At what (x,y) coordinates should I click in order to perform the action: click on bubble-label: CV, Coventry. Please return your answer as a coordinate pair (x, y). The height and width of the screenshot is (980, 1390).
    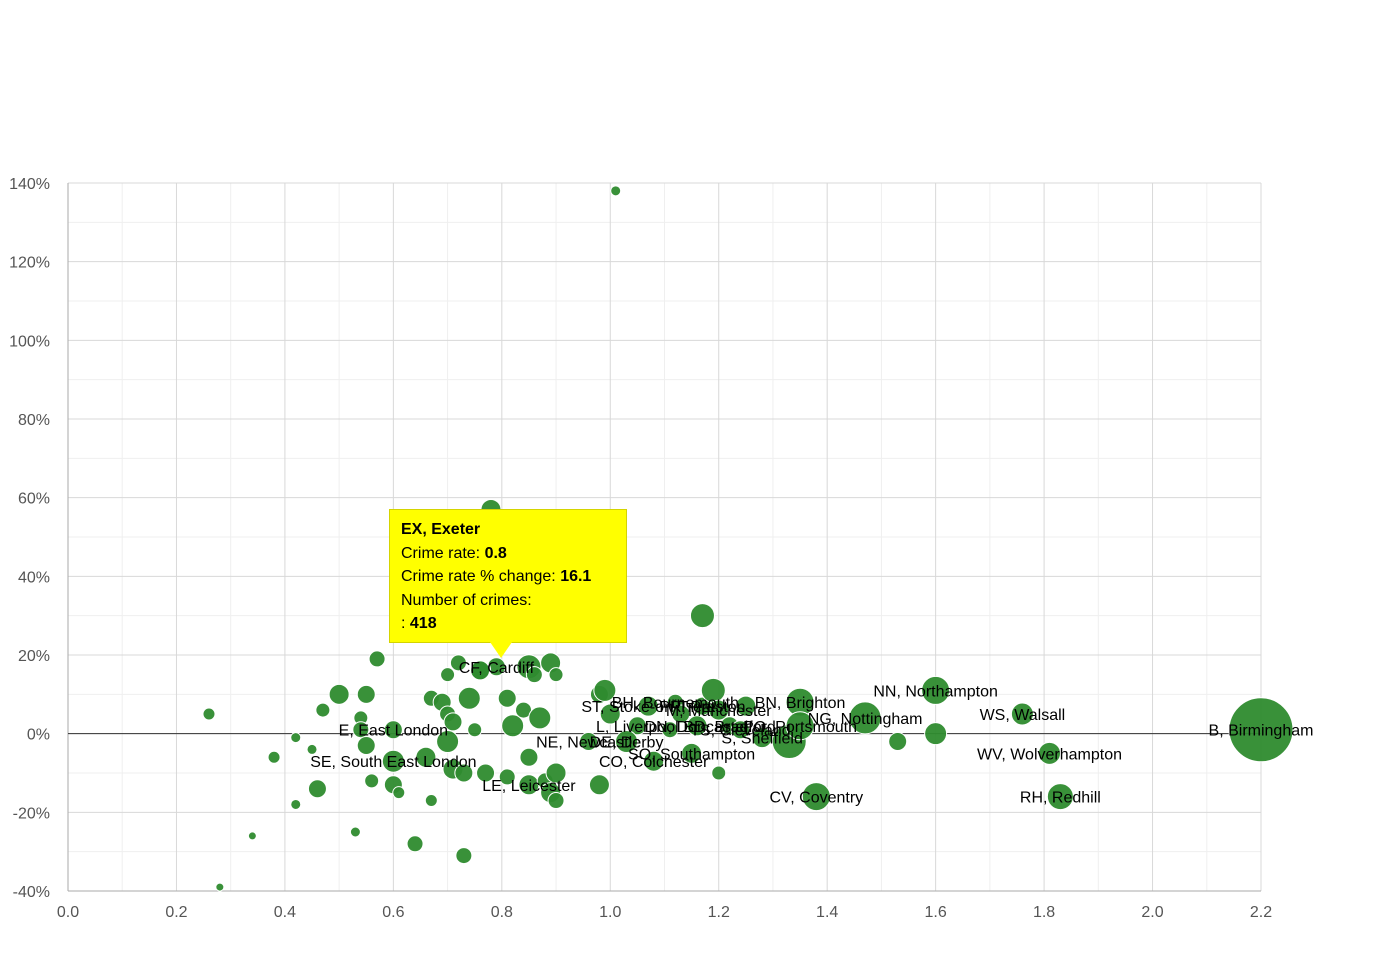
    Looking at the image, I should click on (817, 798).